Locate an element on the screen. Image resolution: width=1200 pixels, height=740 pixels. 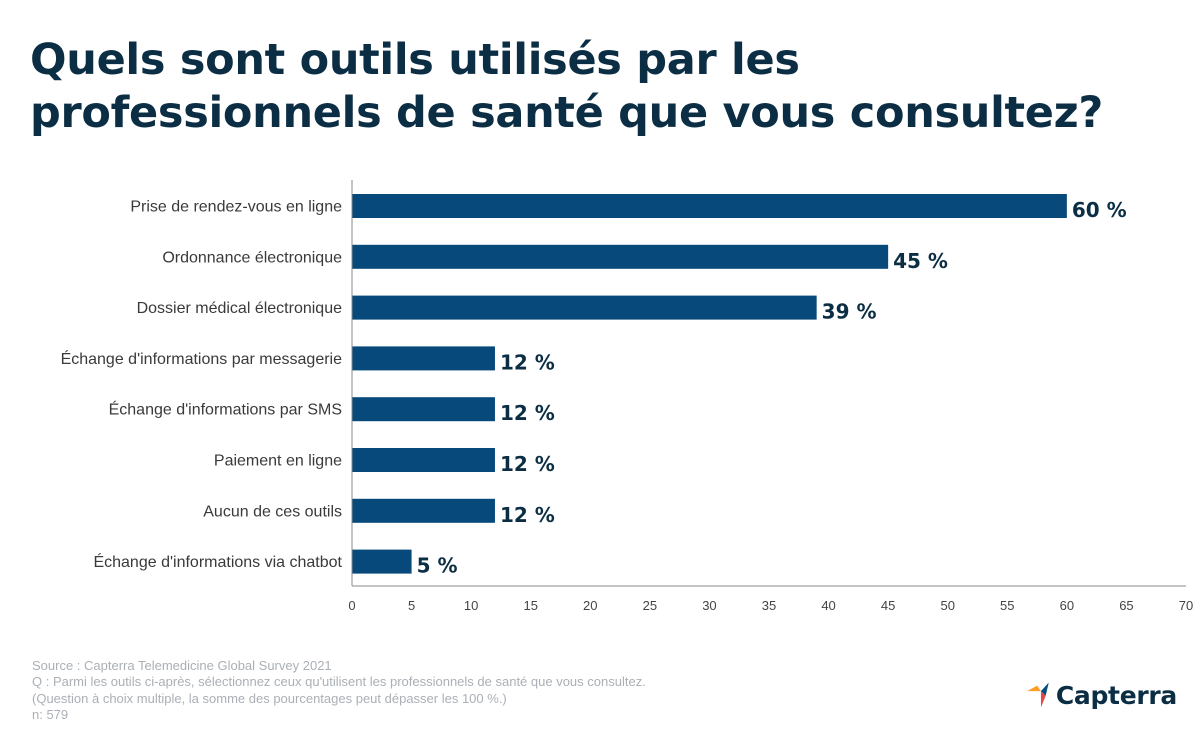
value-label-3: 12 % is located at coordinates (527, 362).